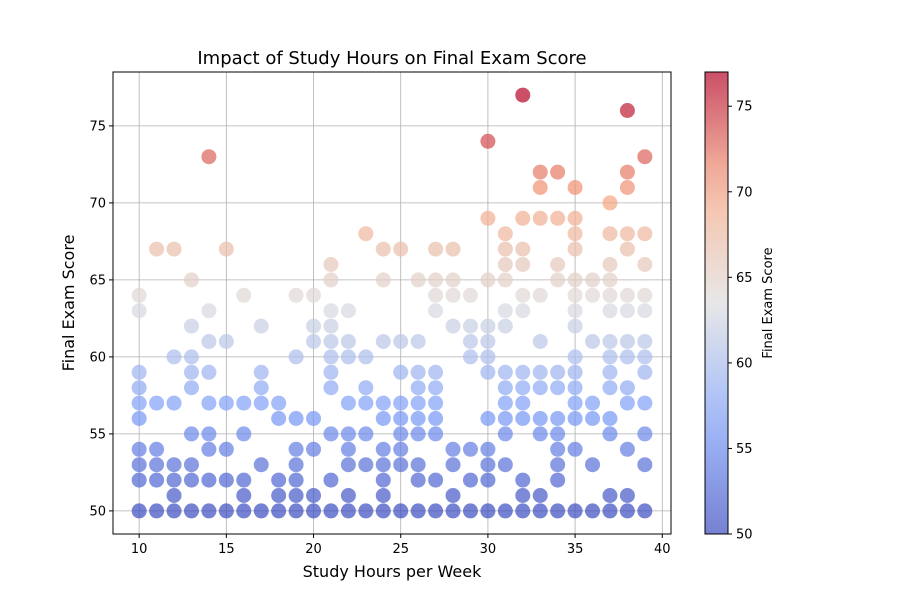  What do you see at coordinates (488, 549) in the screenshot?
I see `x-tick-label: 30` at bounding box center [488, 549].